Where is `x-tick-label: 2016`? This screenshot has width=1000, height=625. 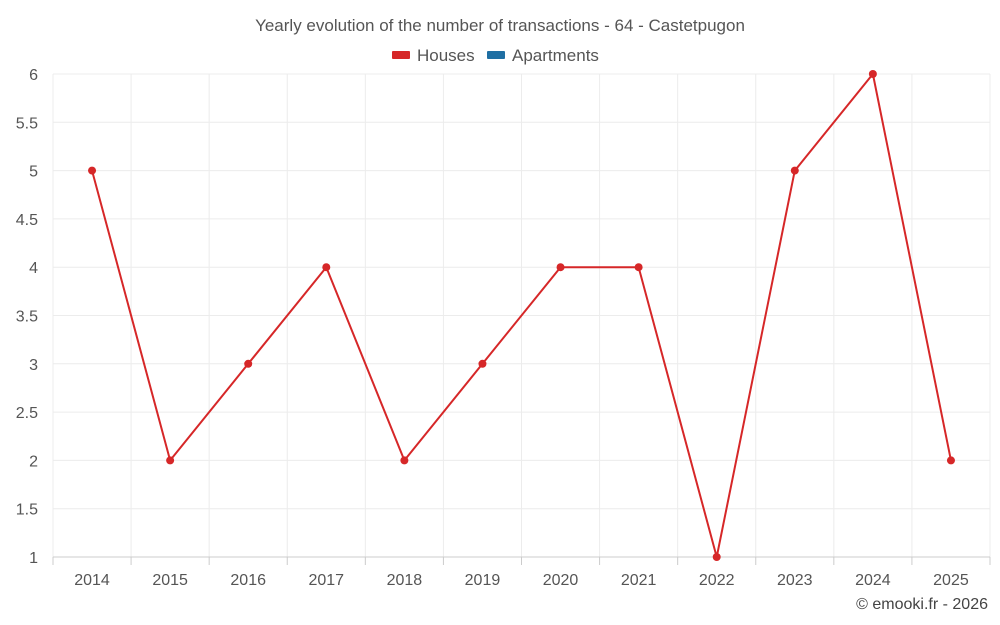 x-tick-label: 2016 is located at coordinates (248, 580).